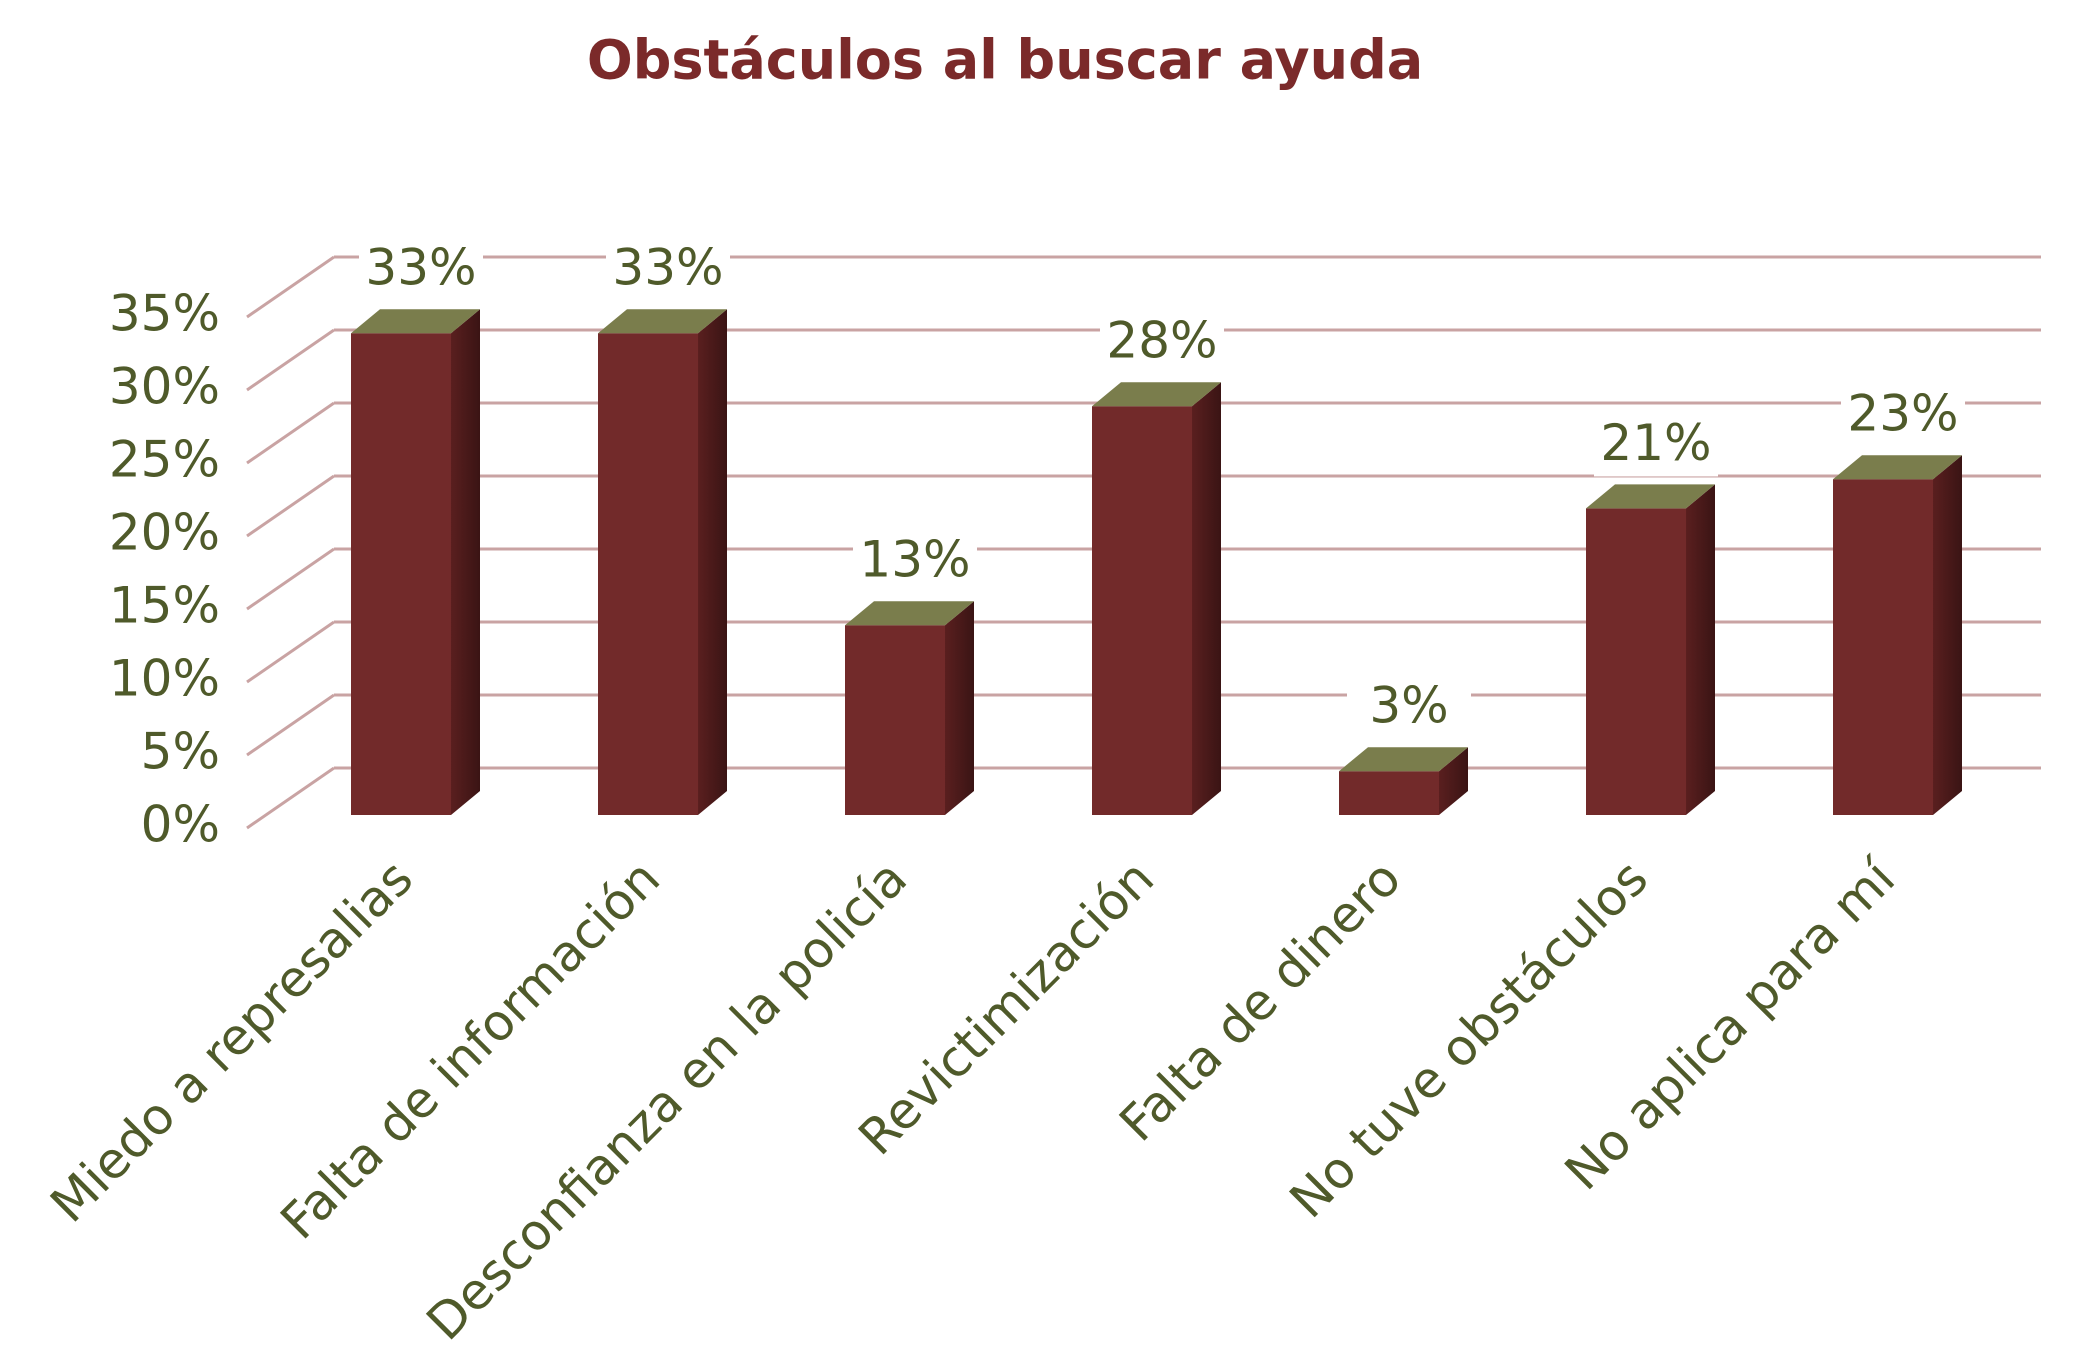 The image size is (2078, 1372). I want to click on y-tick-label: 5%, so click(180, 752).